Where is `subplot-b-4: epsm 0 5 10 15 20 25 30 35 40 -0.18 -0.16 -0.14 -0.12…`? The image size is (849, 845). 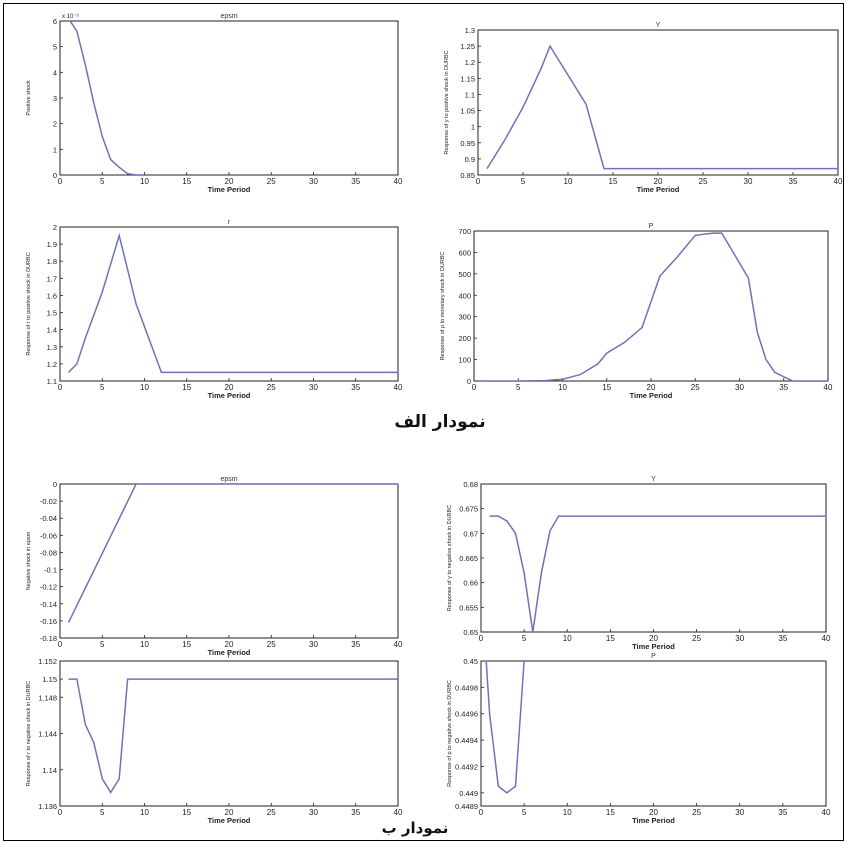 subplot-b-4: epsm 0 5 10 15 20 25 30 35 40 -0.18 -0.16 -0.14 -0.12… is located at coordinates (214, 566).